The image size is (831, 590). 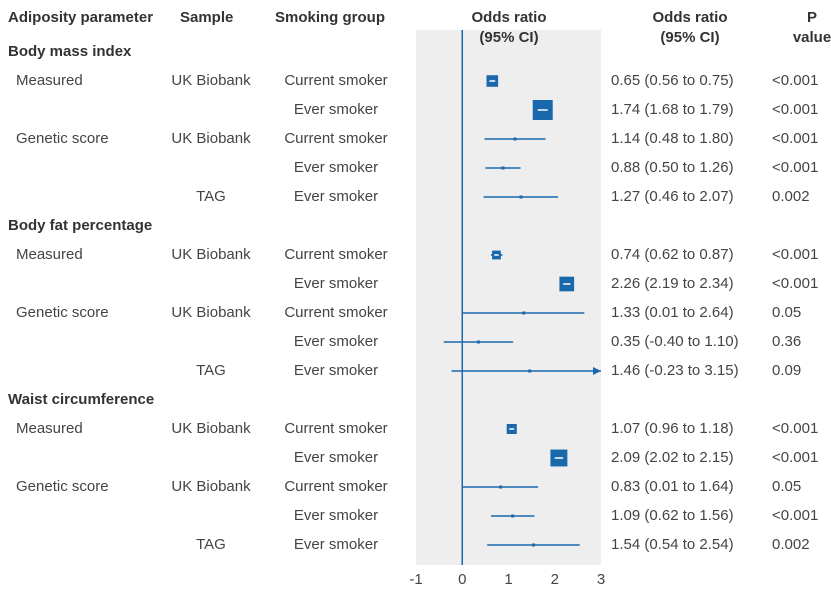 I want to click on odds-ratio-label: 2.09 (2.02 to 2.15), so click(x=672, y=457).